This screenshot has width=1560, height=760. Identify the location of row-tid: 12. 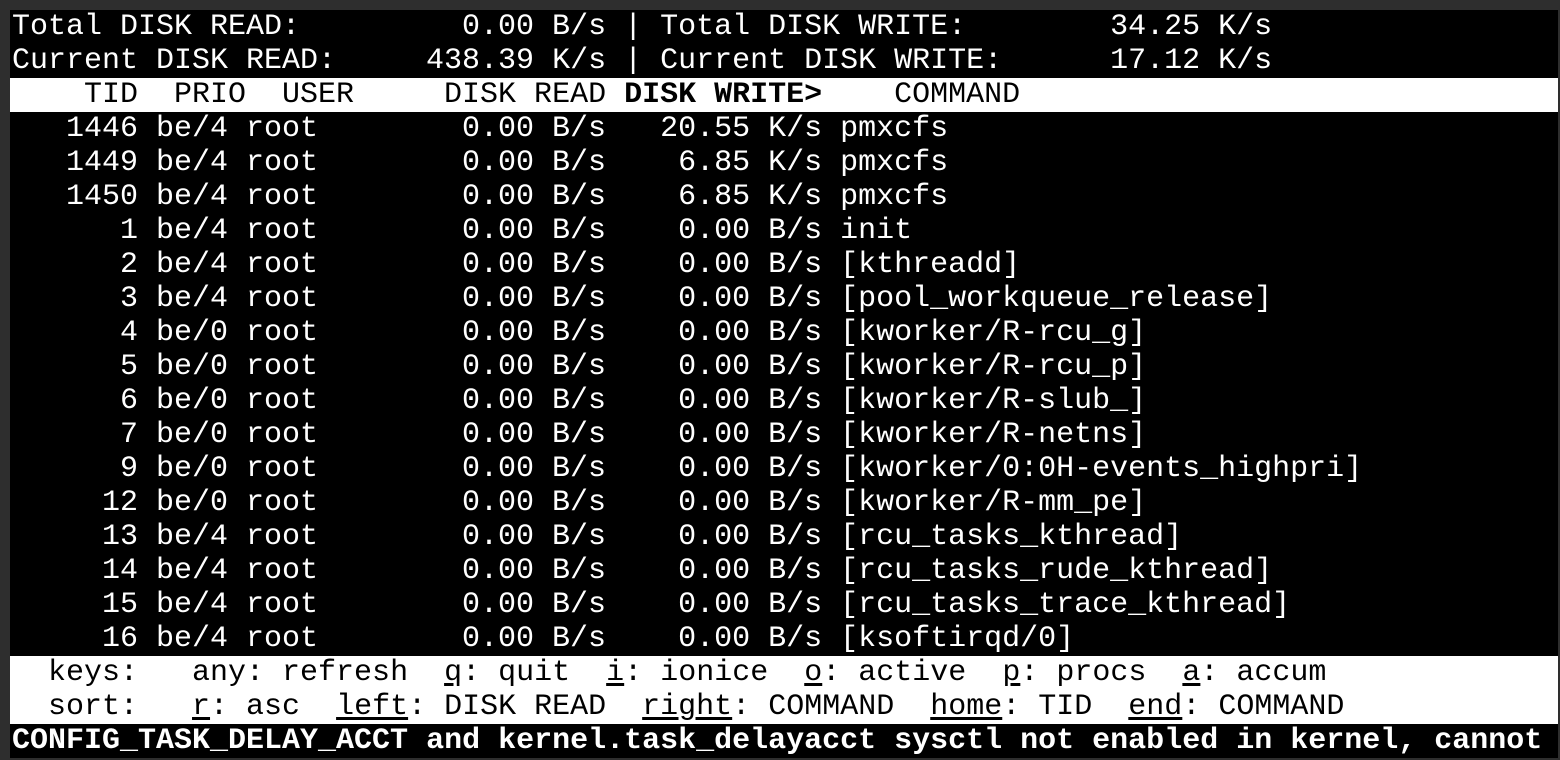
(120, 503).